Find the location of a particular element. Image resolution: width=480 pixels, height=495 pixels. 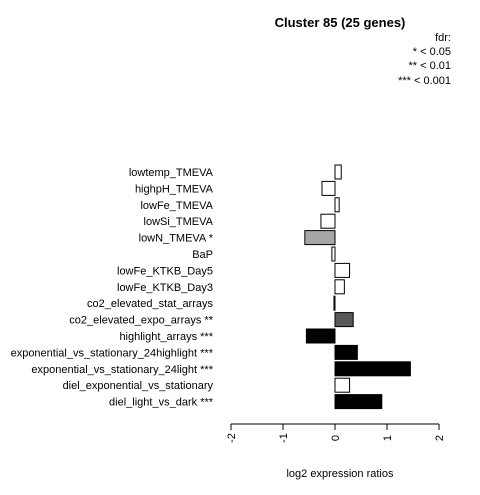

legend-entry: ** < 0.01 is located at coordinates (429, 66).